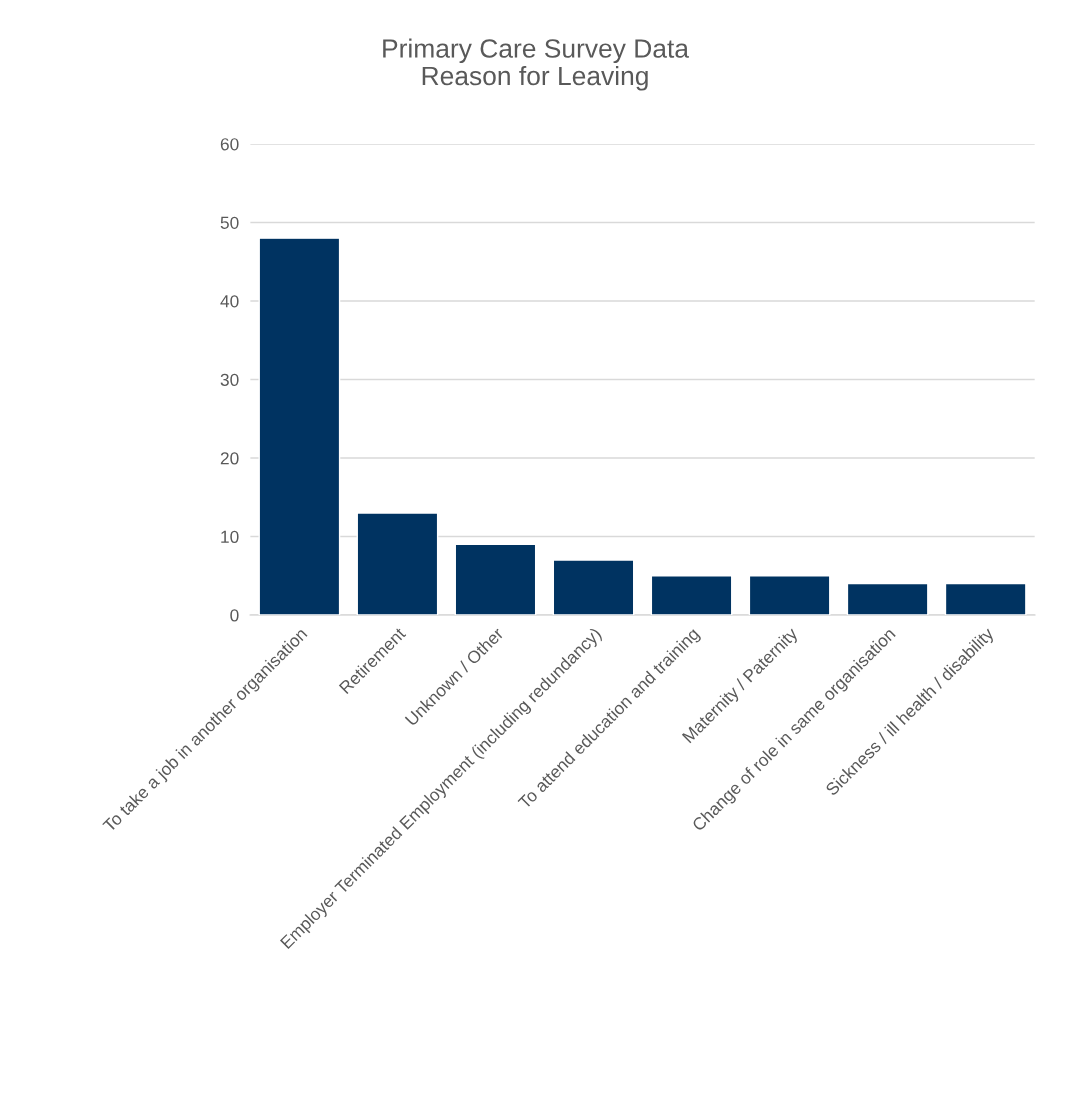 This screenshot has height=1099, width=1070. I want to click on y-tick-label: 60, so click(229, 144).